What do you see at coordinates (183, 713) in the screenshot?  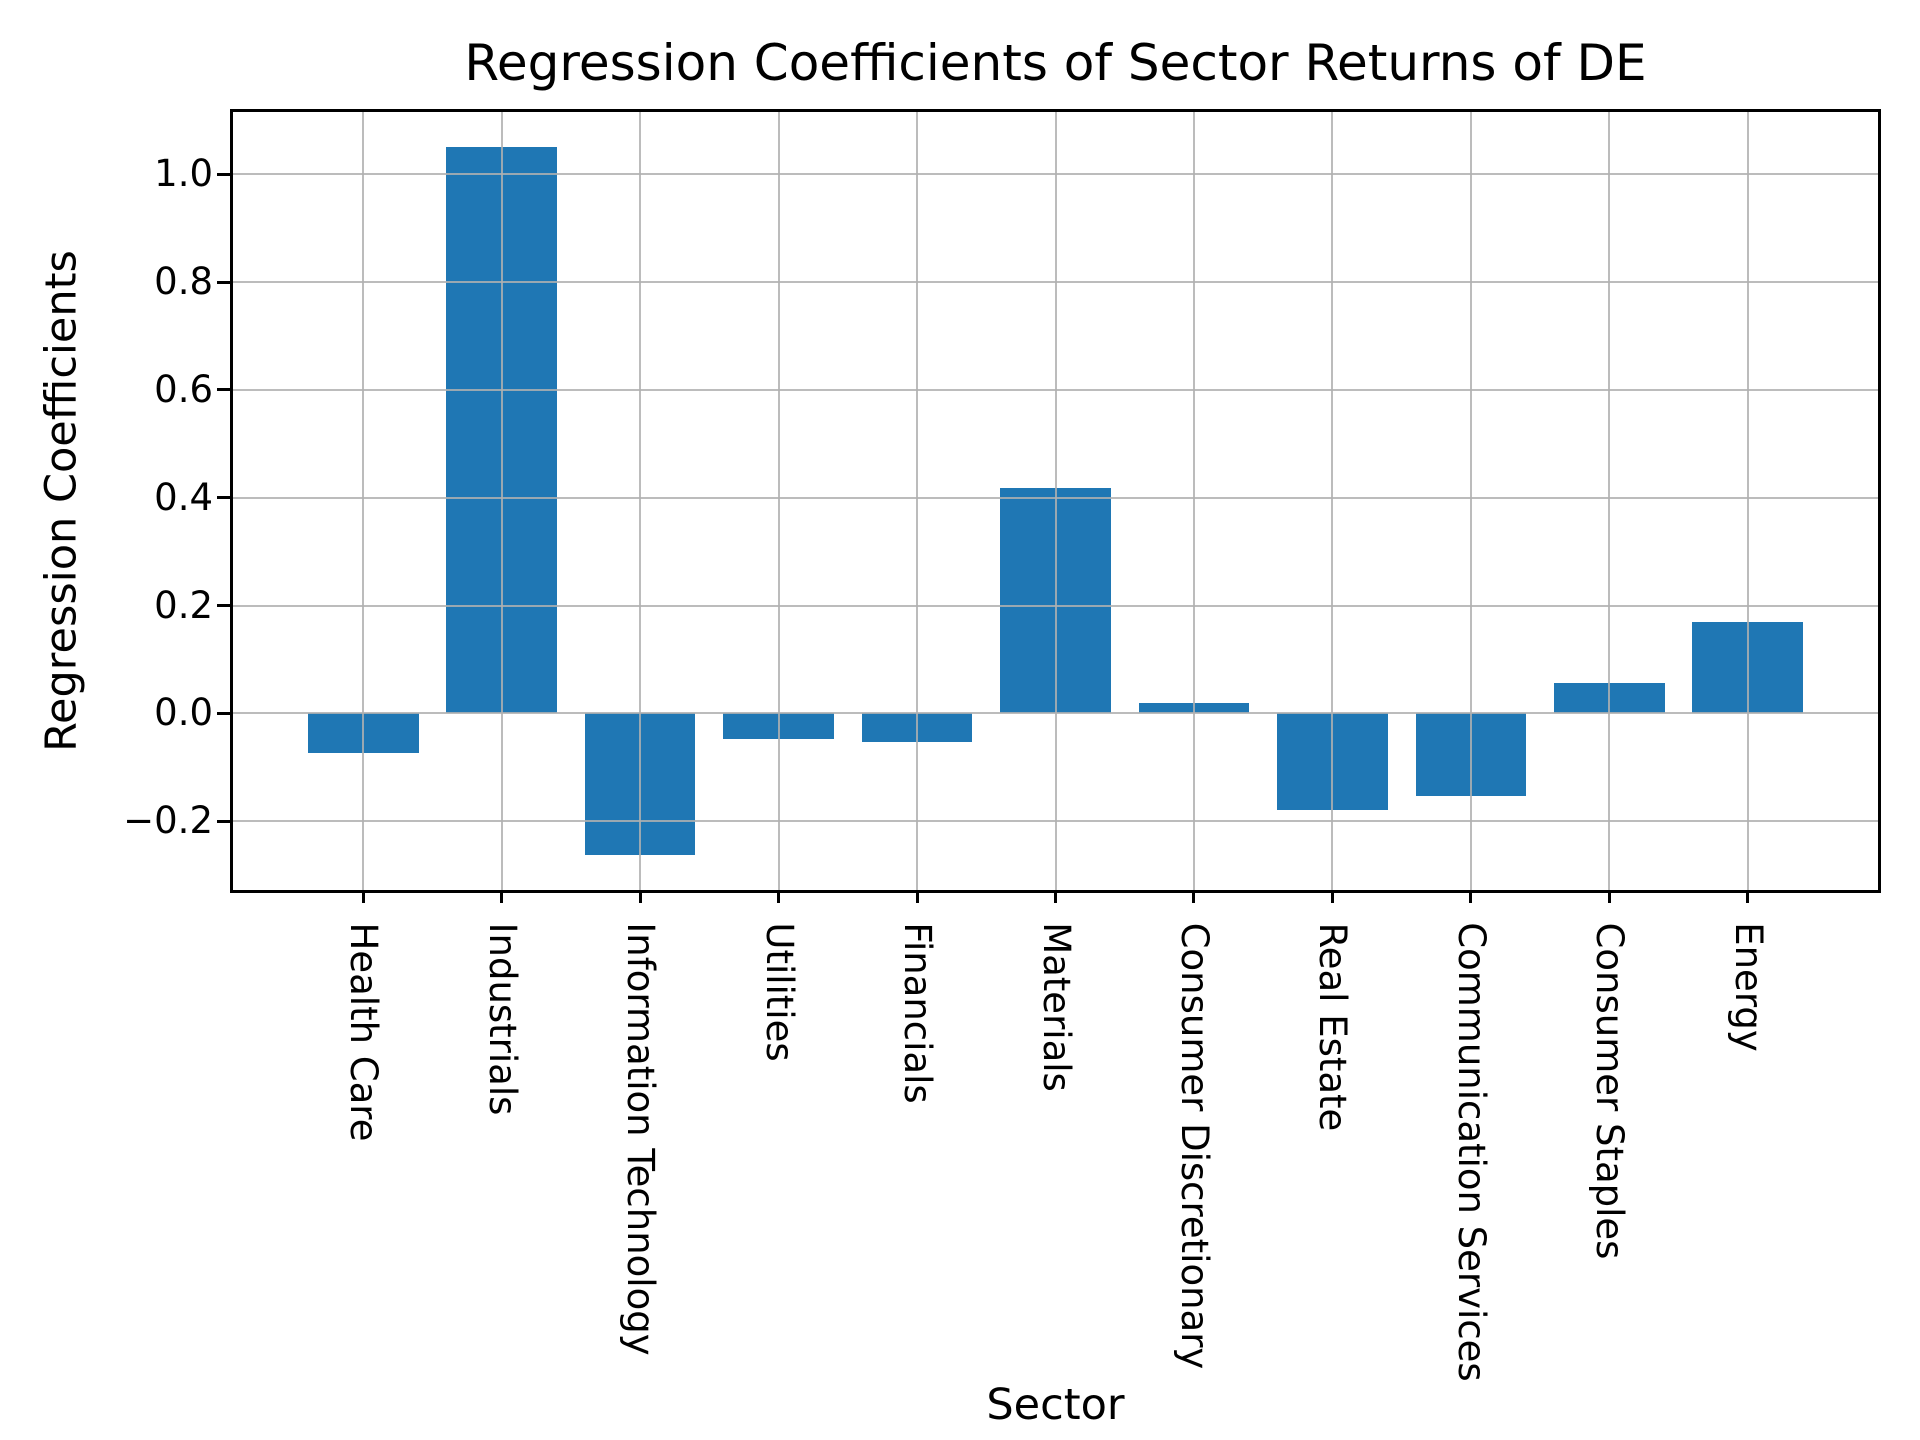 I see `y-tick-label: 0.0` at bounding box center [183, 713].